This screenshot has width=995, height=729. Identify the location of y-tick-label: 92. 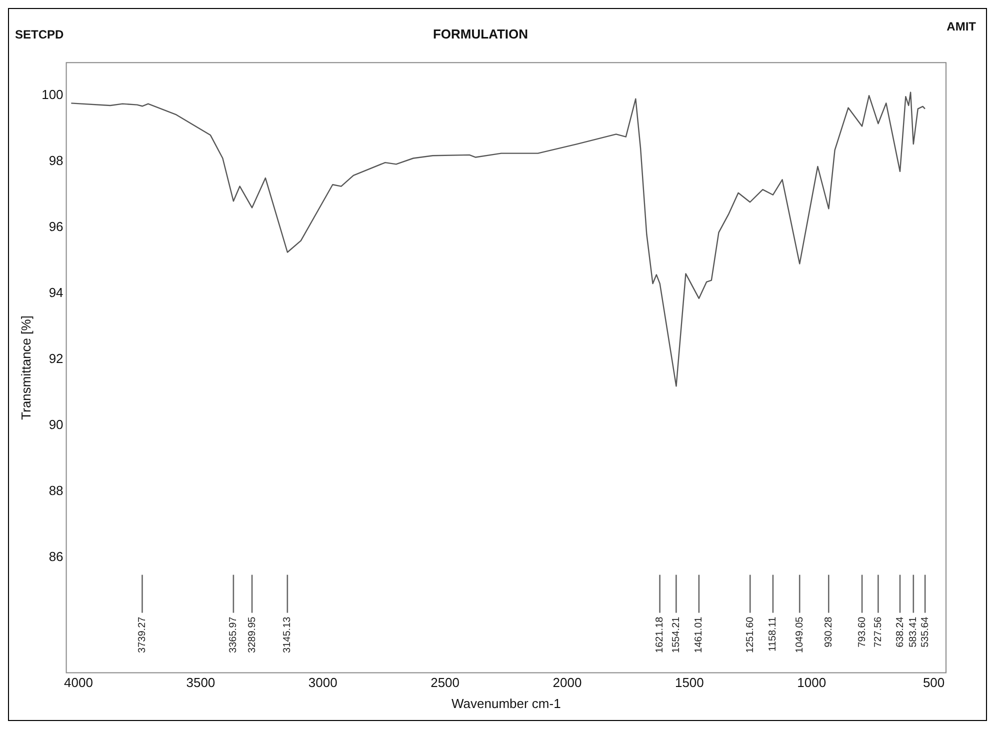
(56, 358).